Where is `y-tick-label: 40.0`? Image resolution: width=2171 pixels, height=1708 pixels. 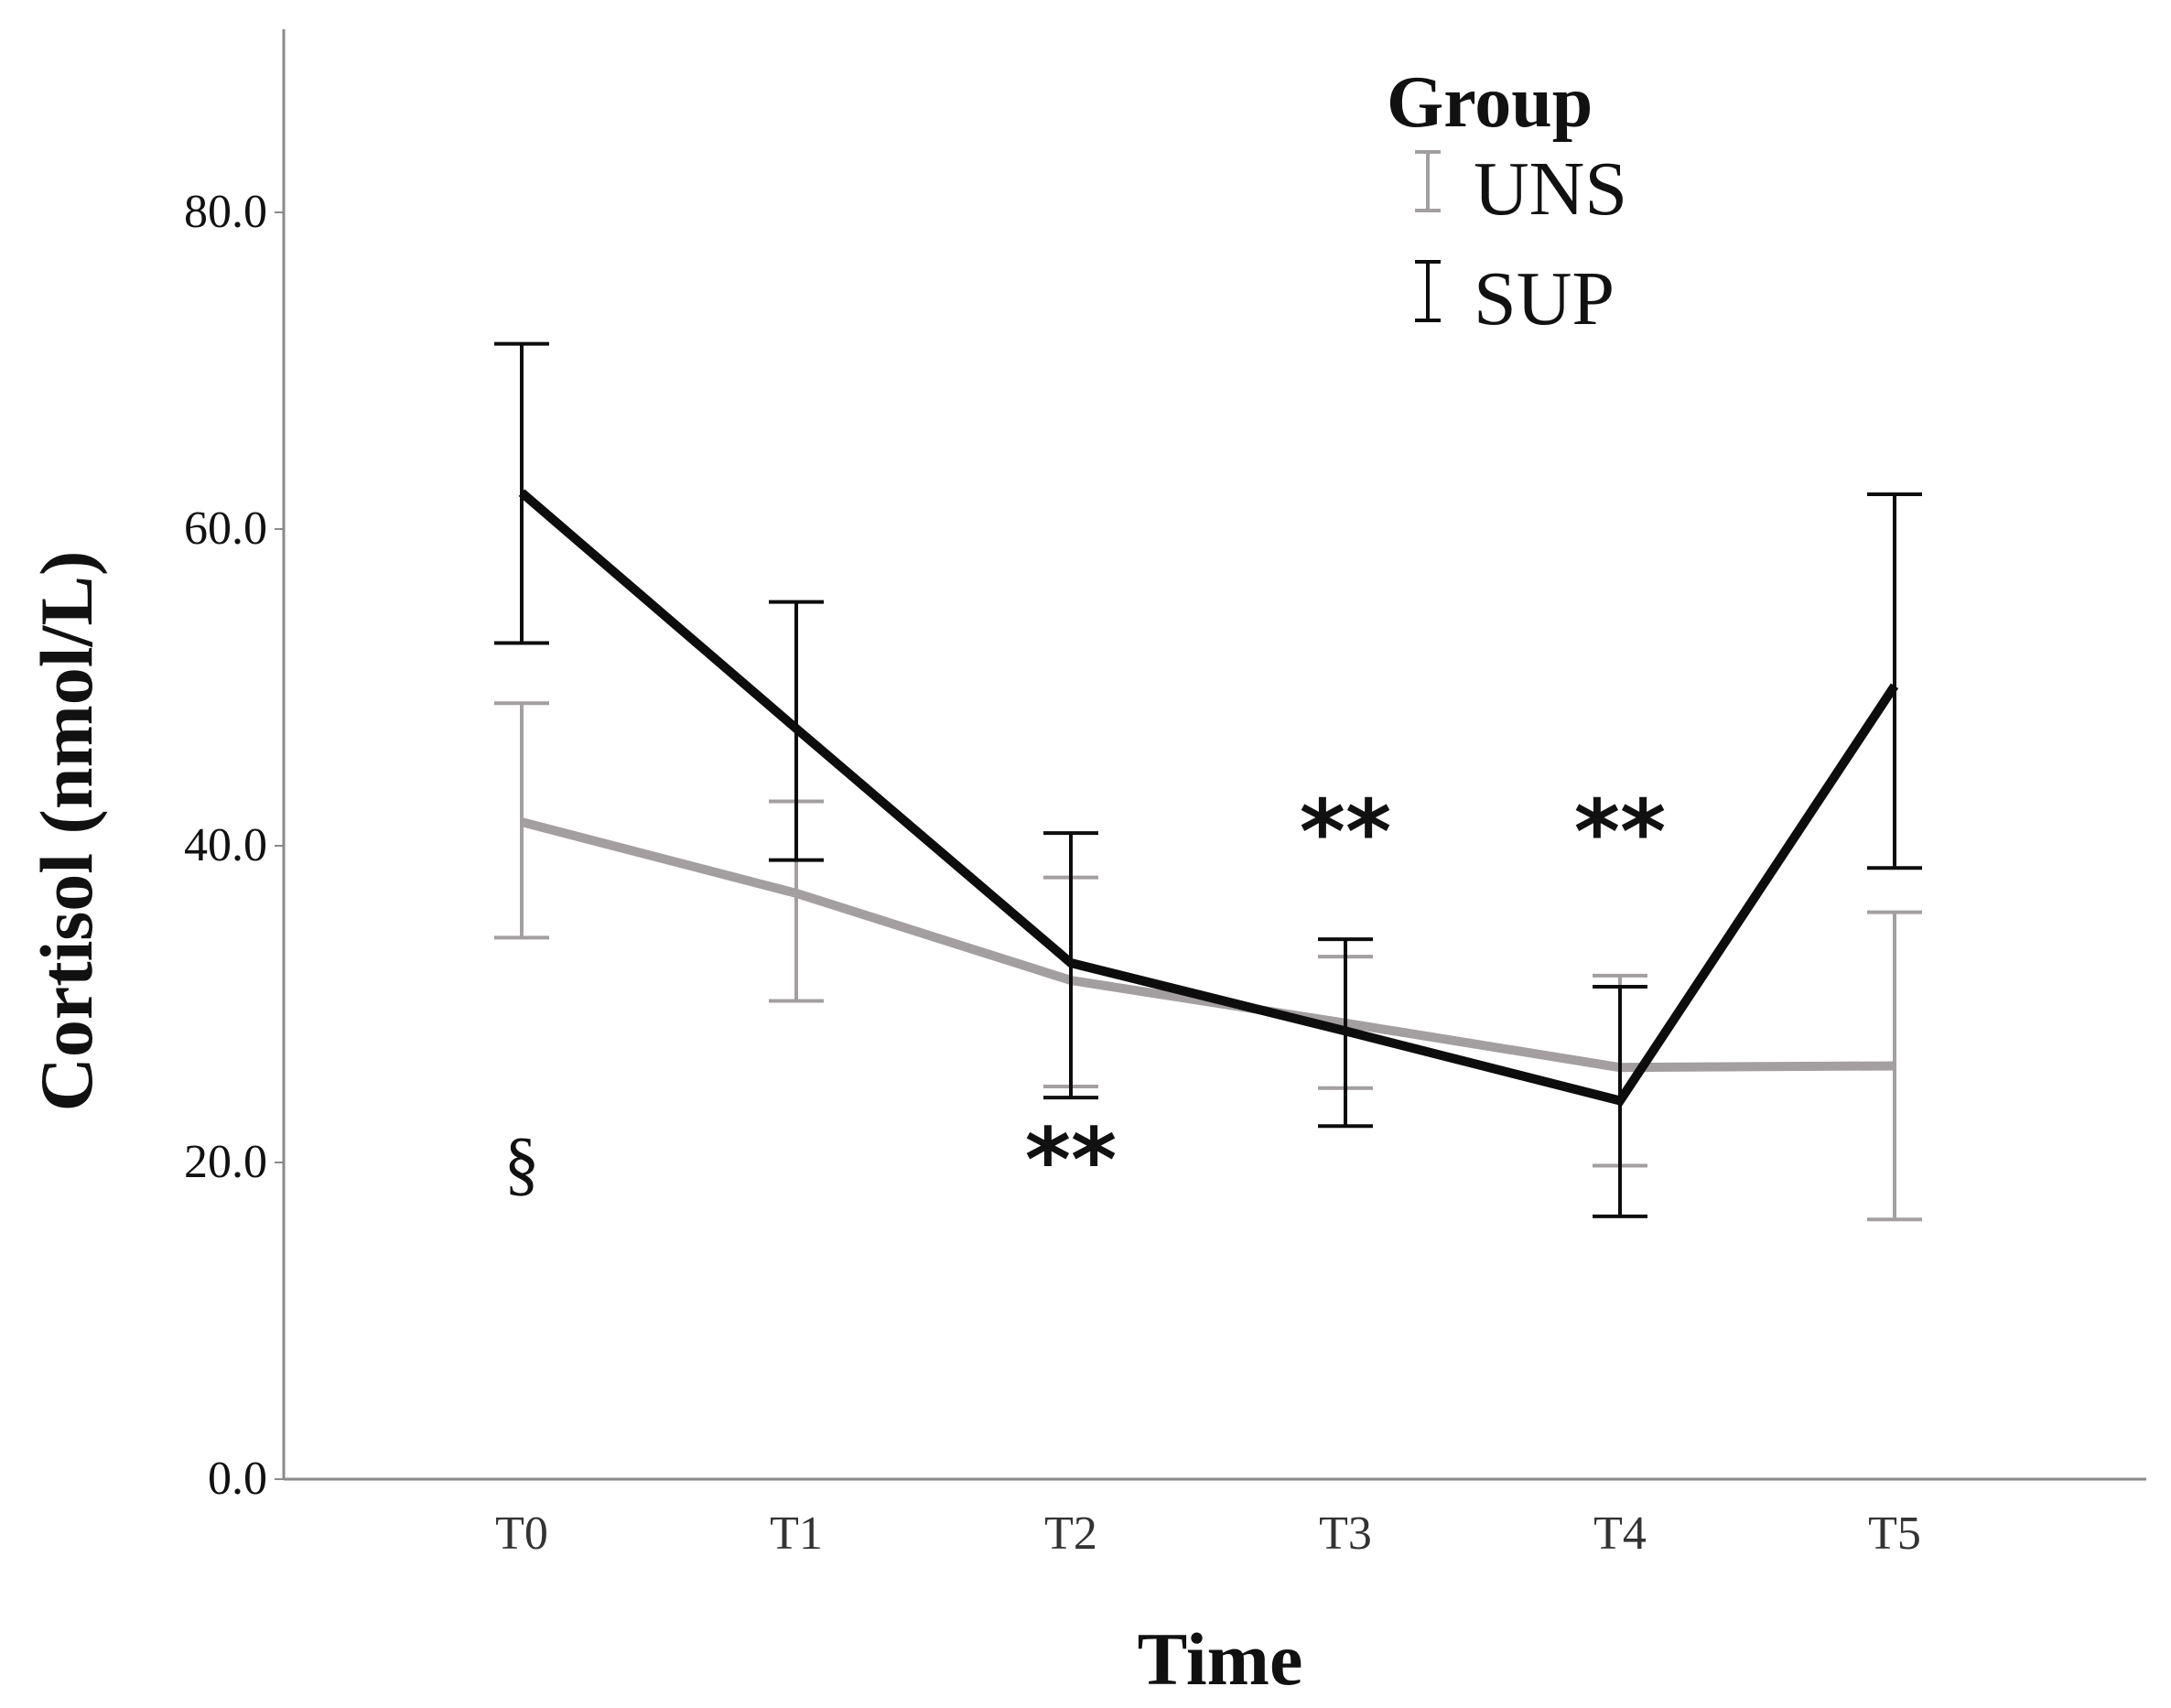
y-tick-label: 40.0 is located at coordinates (225, 845).